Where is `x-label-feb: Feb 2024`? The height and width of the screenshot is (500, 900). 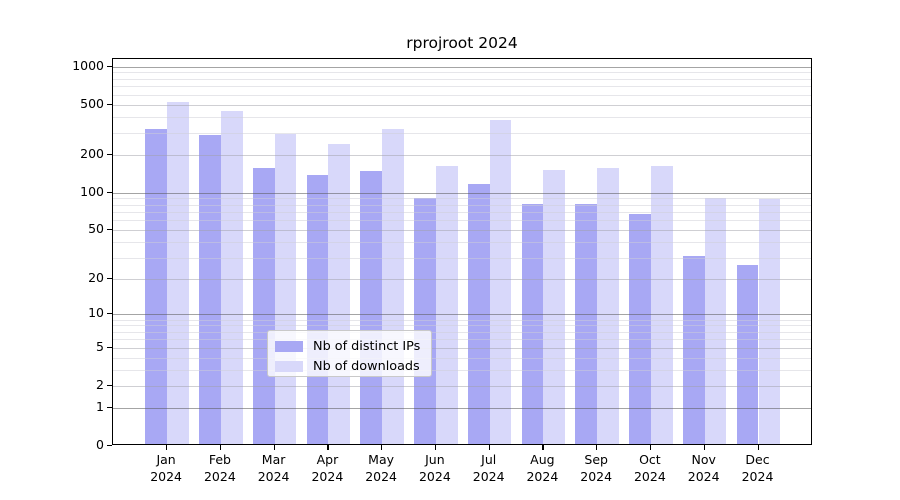 x-label-feb: Feb 2024 is located at coordinates (219, 468).